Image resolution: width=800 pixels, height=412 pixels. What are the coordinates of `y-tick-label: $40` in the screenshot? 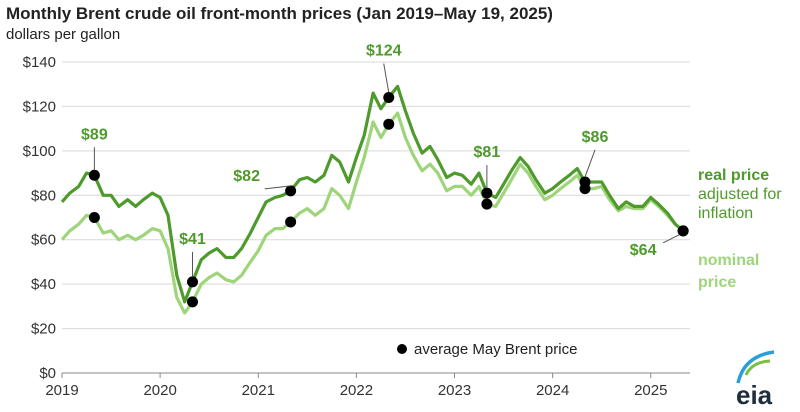 It's located at (43, 284).